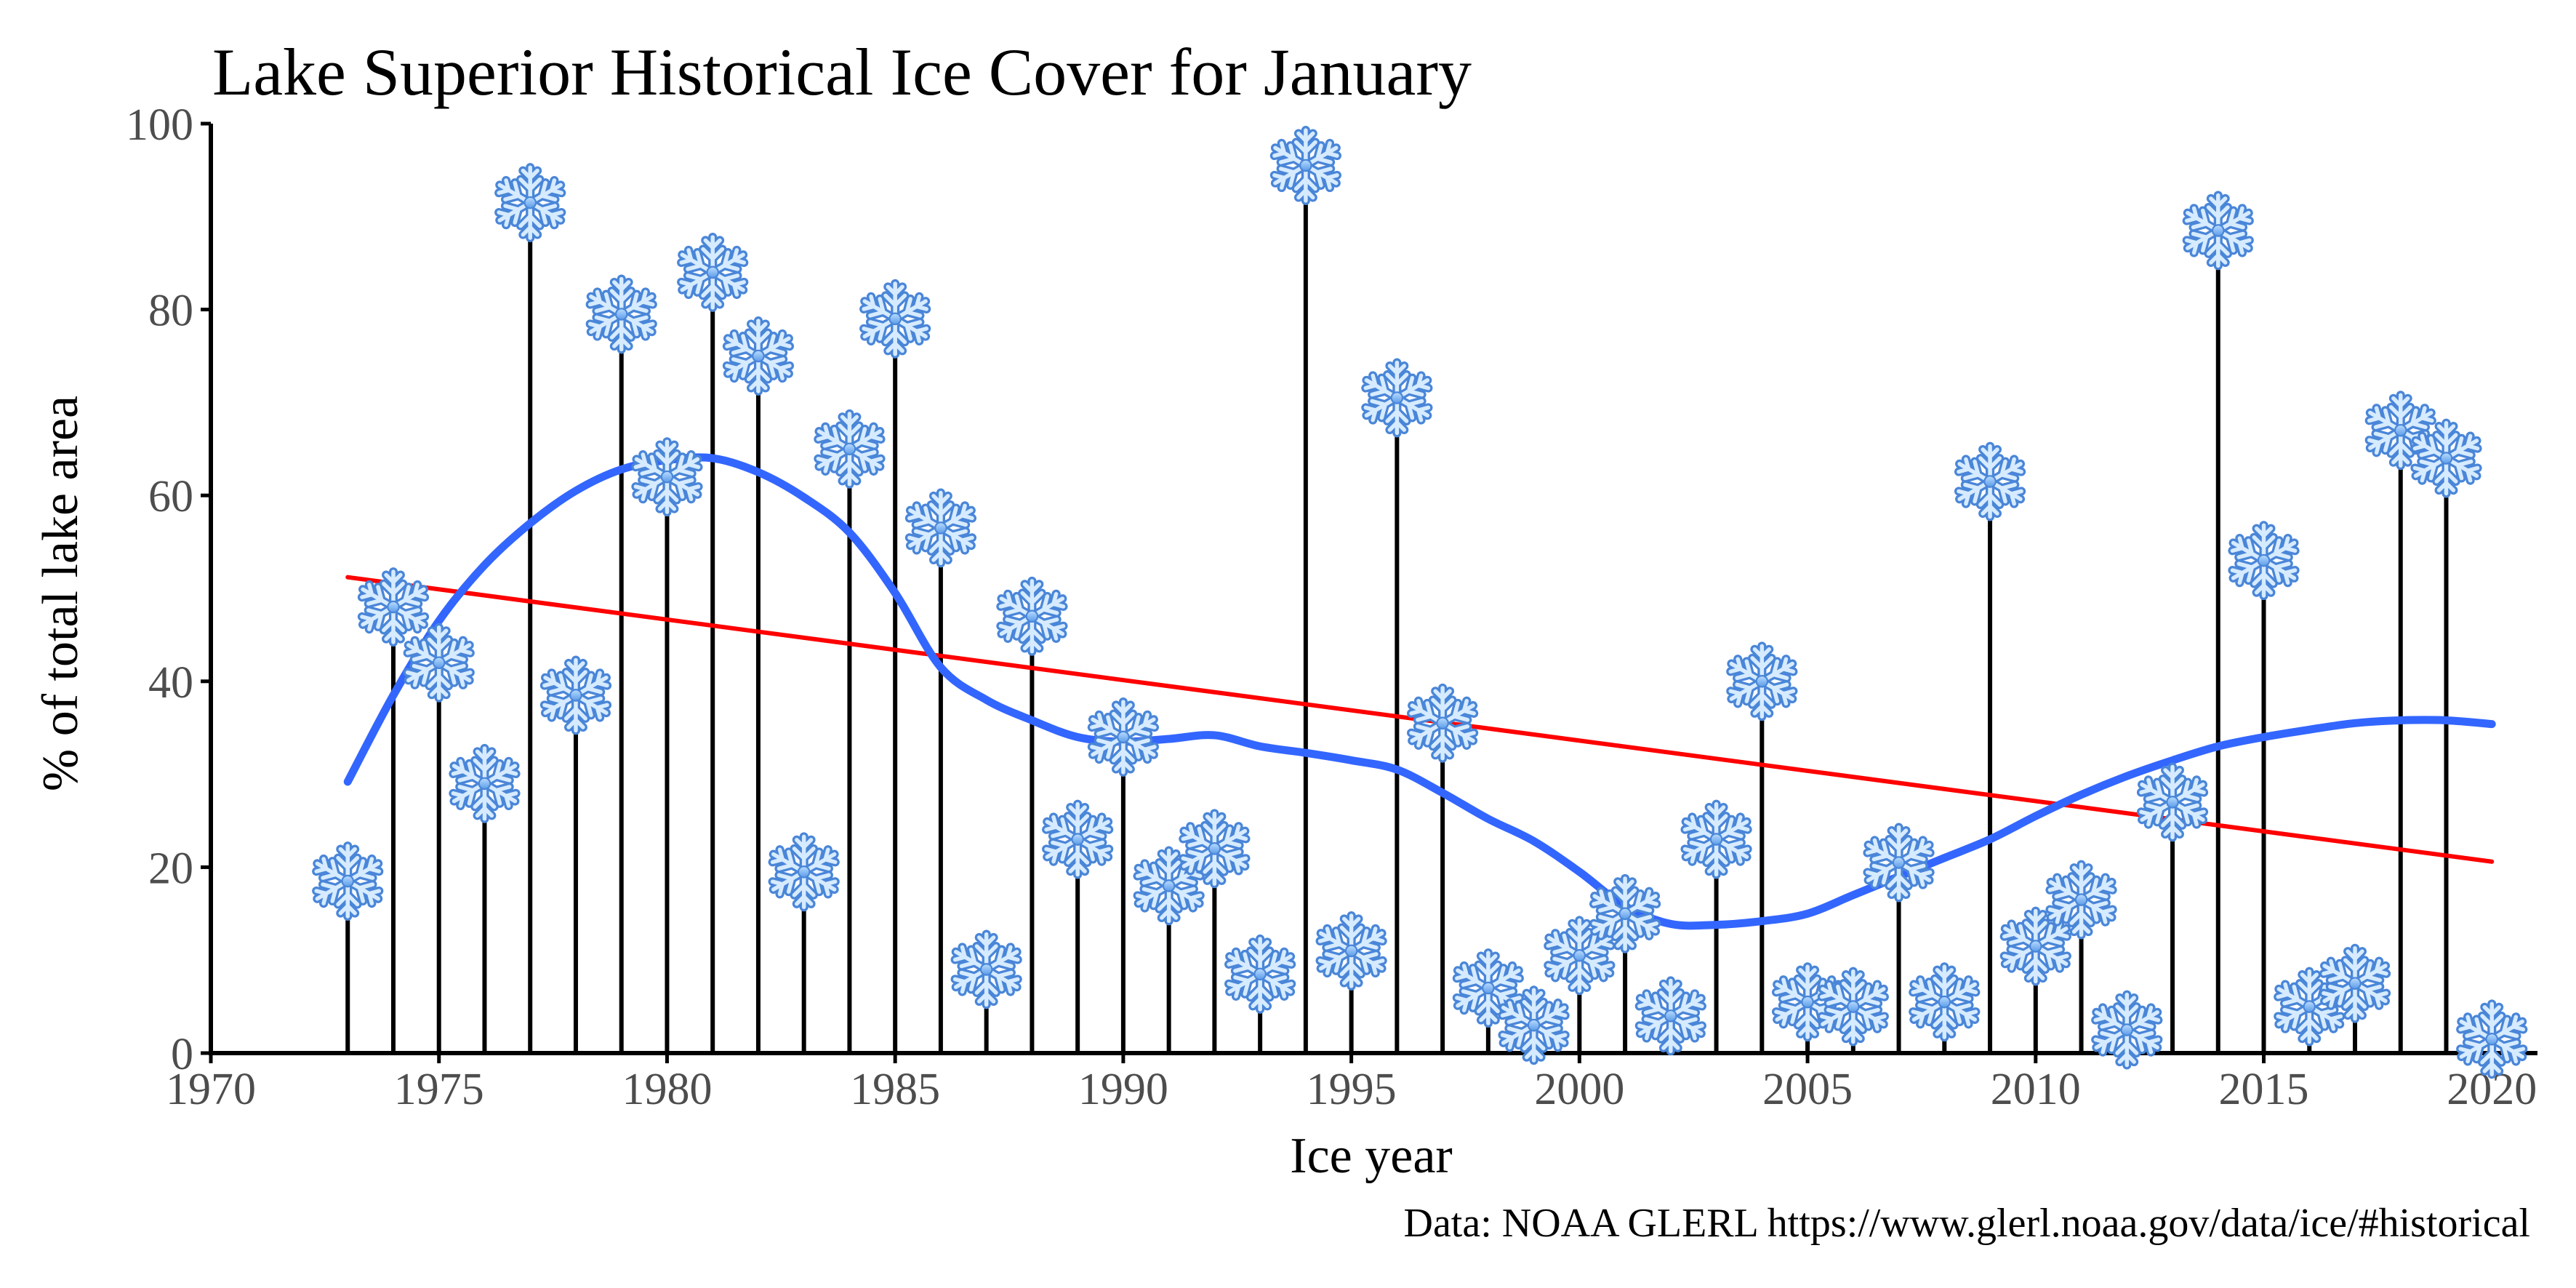 The height and width of the screenshot is (1288, 2576). Describe the element at coordinates (170, 868) in the screenshot. I see `y-tick-label: 20` at that location.